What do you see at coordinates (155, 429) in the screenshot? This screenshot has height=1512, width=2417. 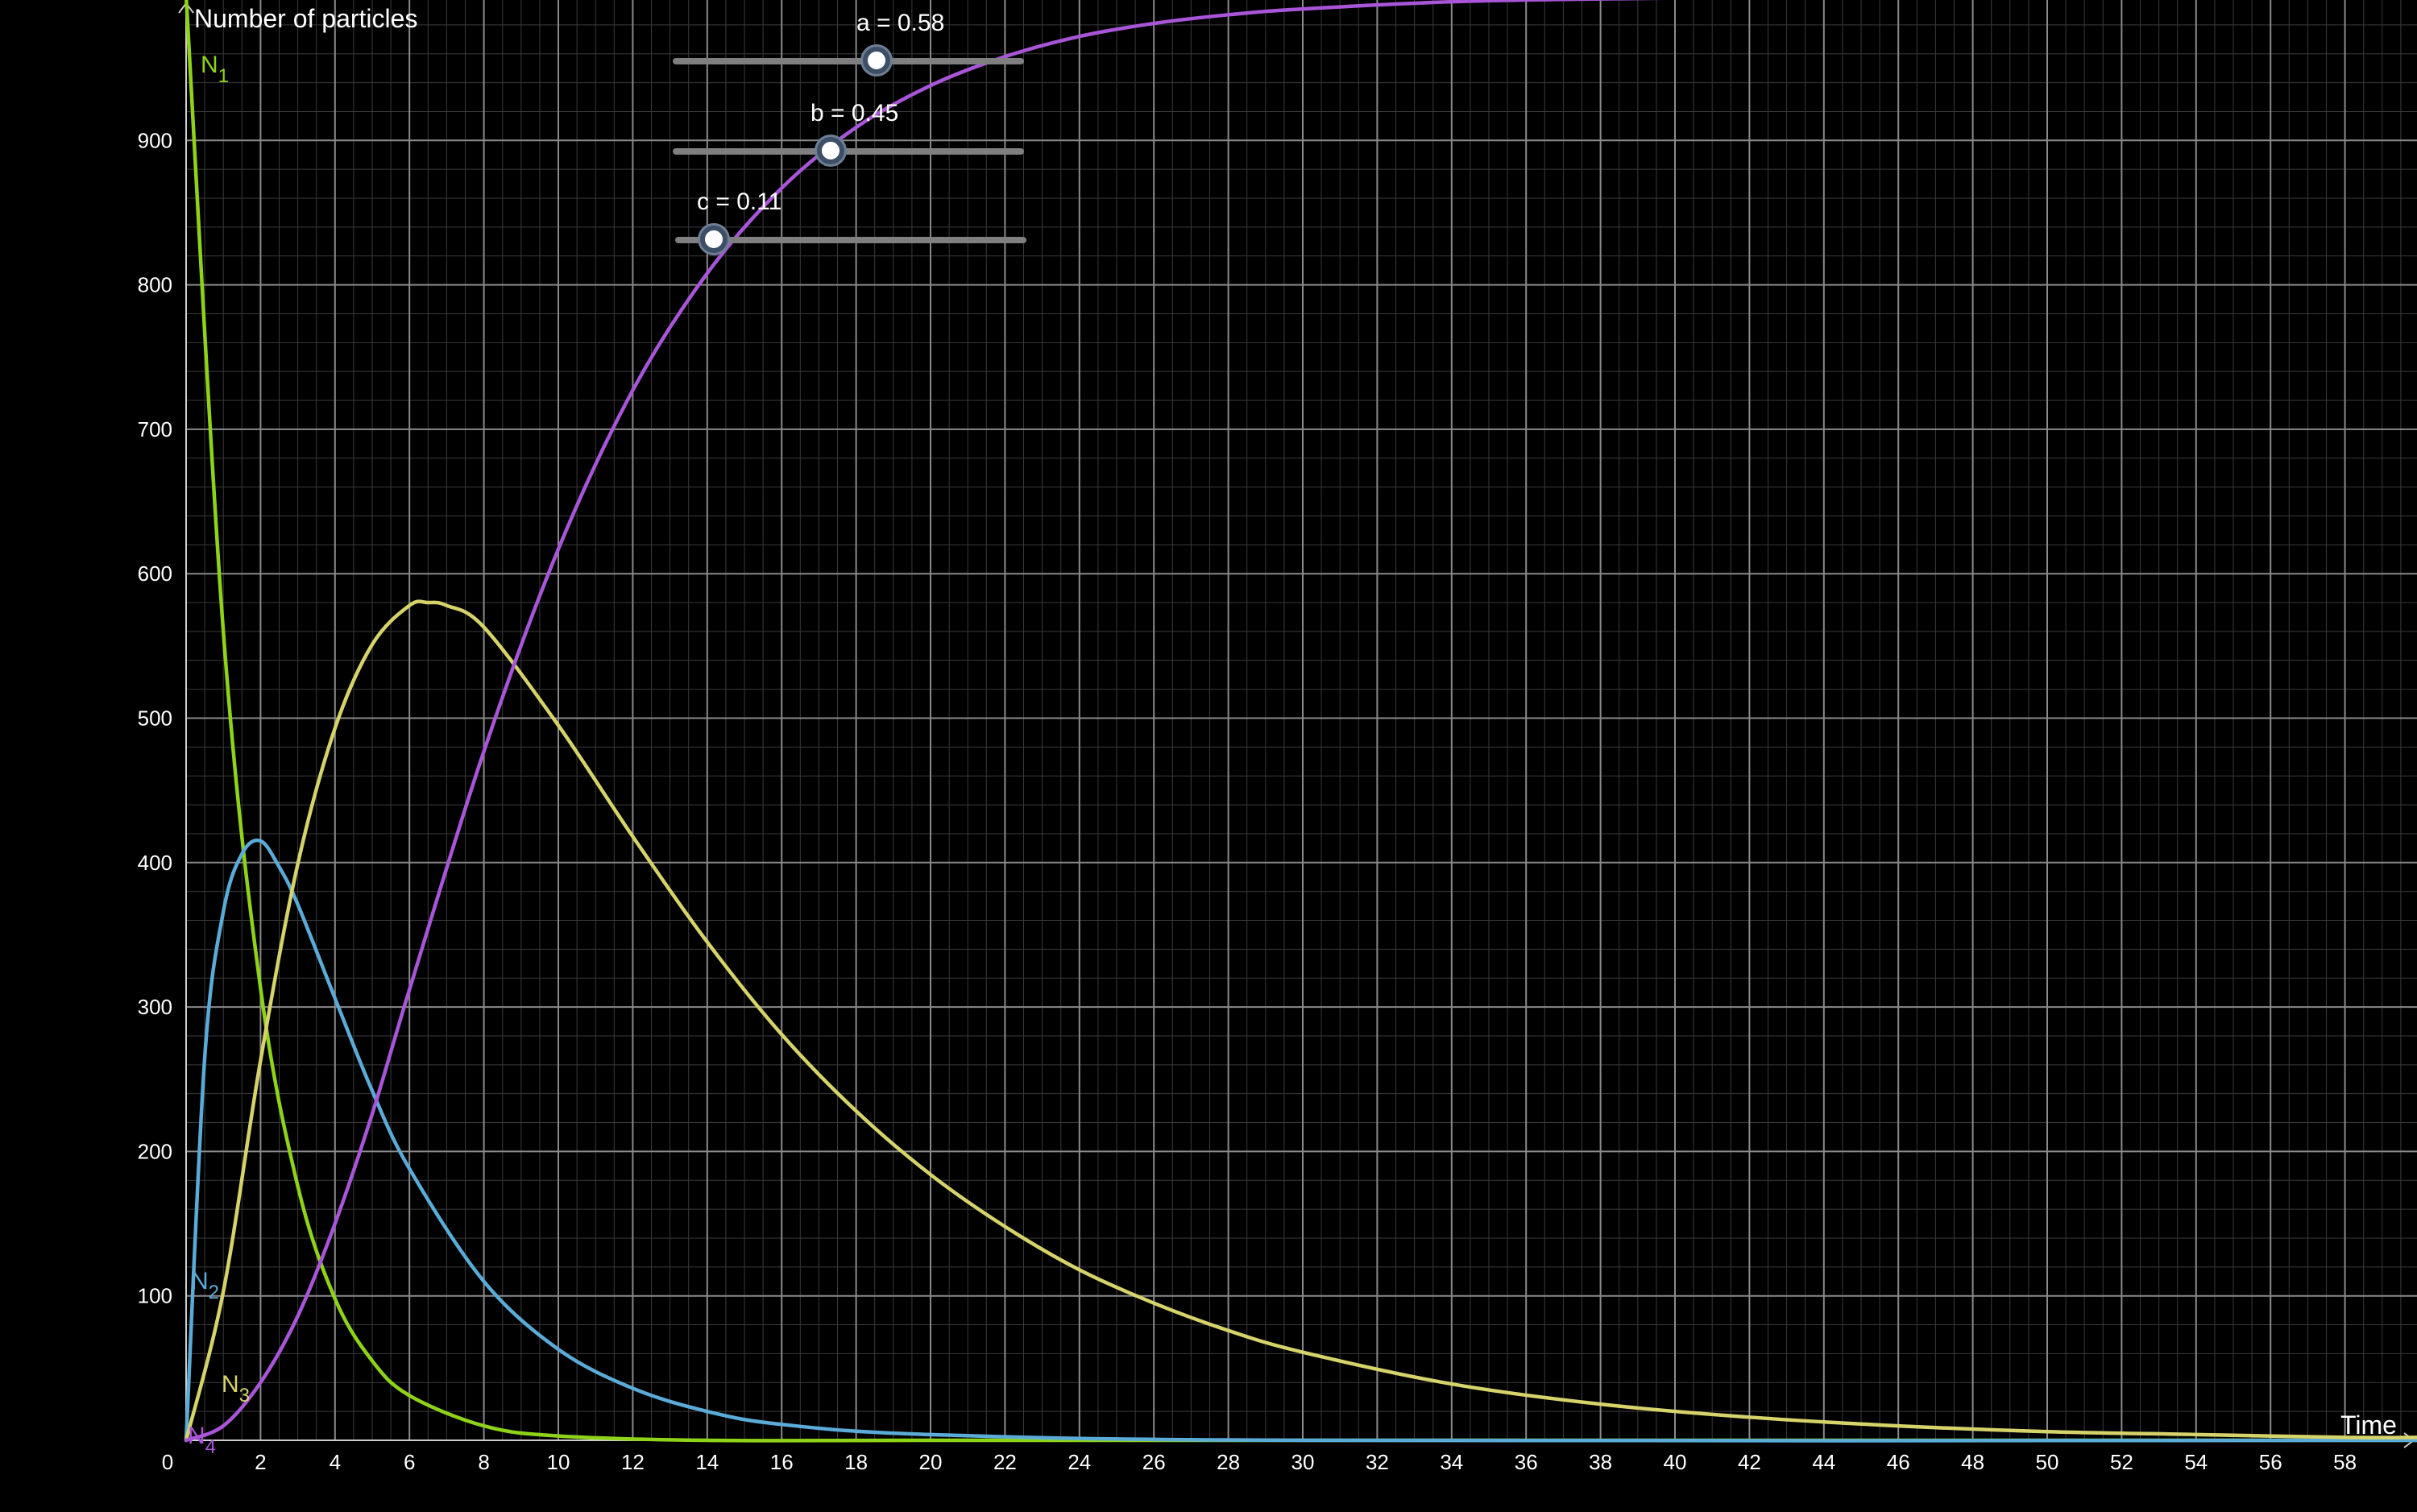 I see `y-tick-label: 700` at bounding box center [155, 429].